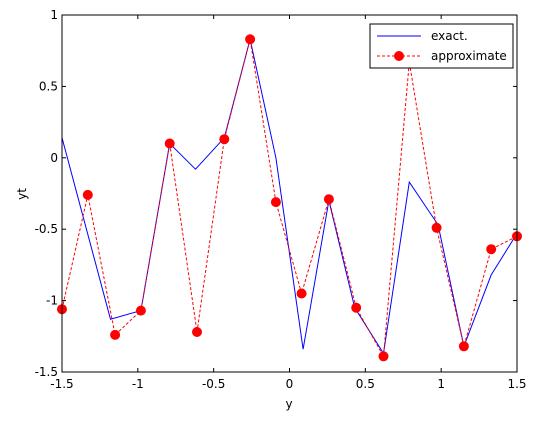  I want to click on legend: exact. approximate, so click(441, 46).